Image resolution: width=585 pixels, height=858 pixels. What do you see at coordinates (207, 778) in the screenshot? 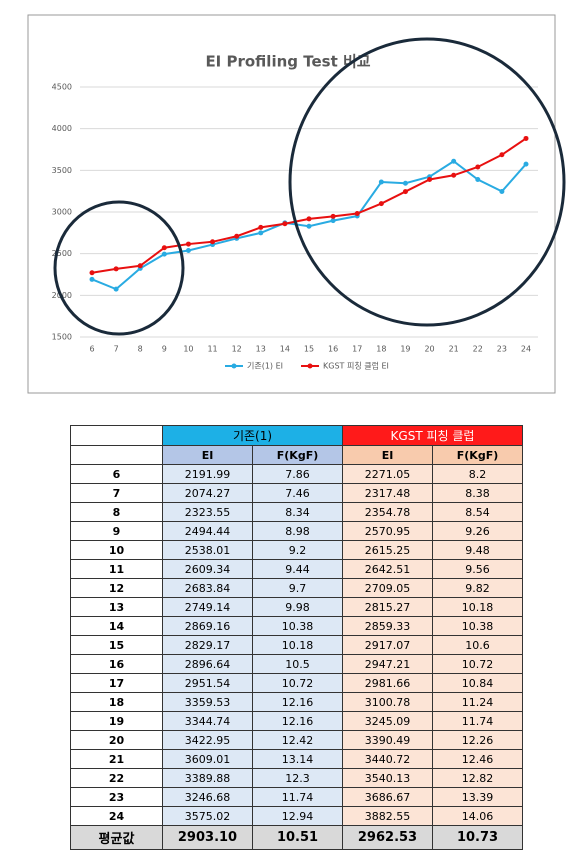
I see `table-cell: 3389.88` at bounding box center [207, 778].